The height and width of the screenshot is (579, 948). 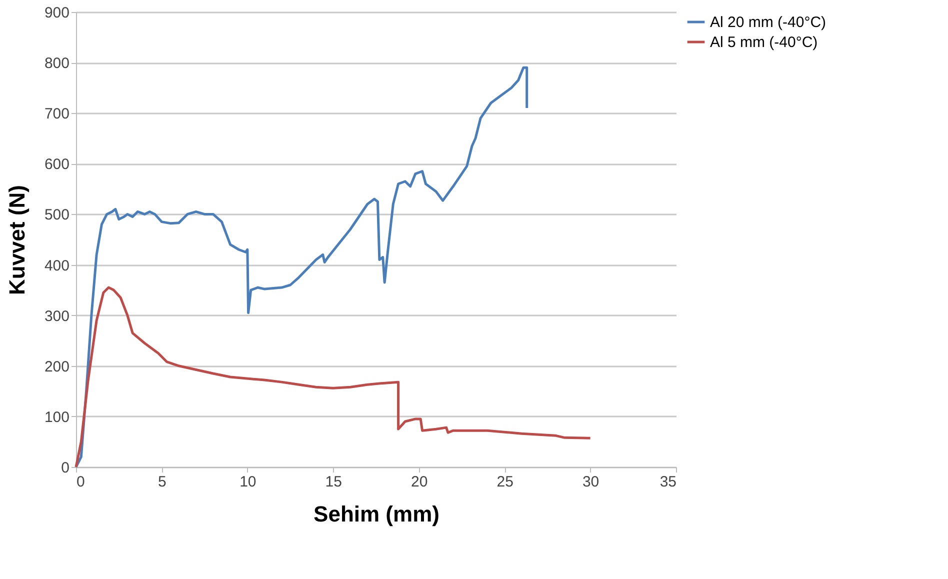 I want to click on y-tick-label: 100, so click(x=57, y=417).